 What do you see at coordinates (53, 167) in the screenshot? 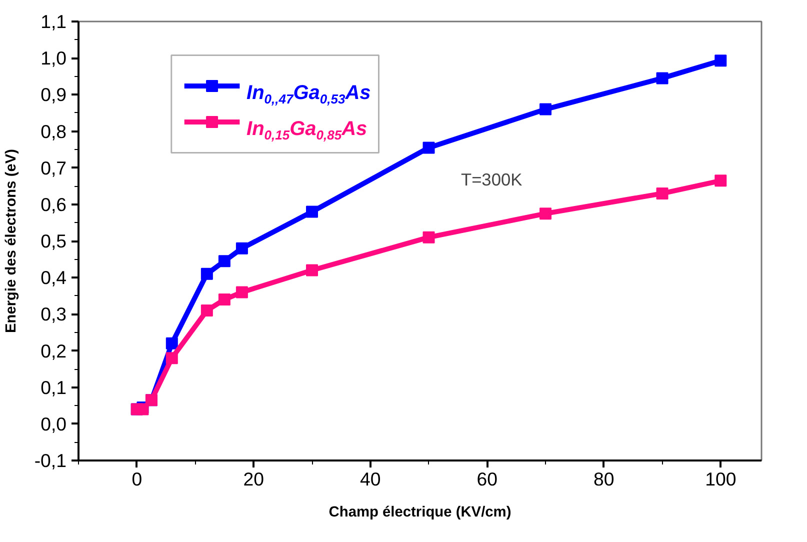
I see `y-tick-label: 0,7` at bounding box center [53, 167].